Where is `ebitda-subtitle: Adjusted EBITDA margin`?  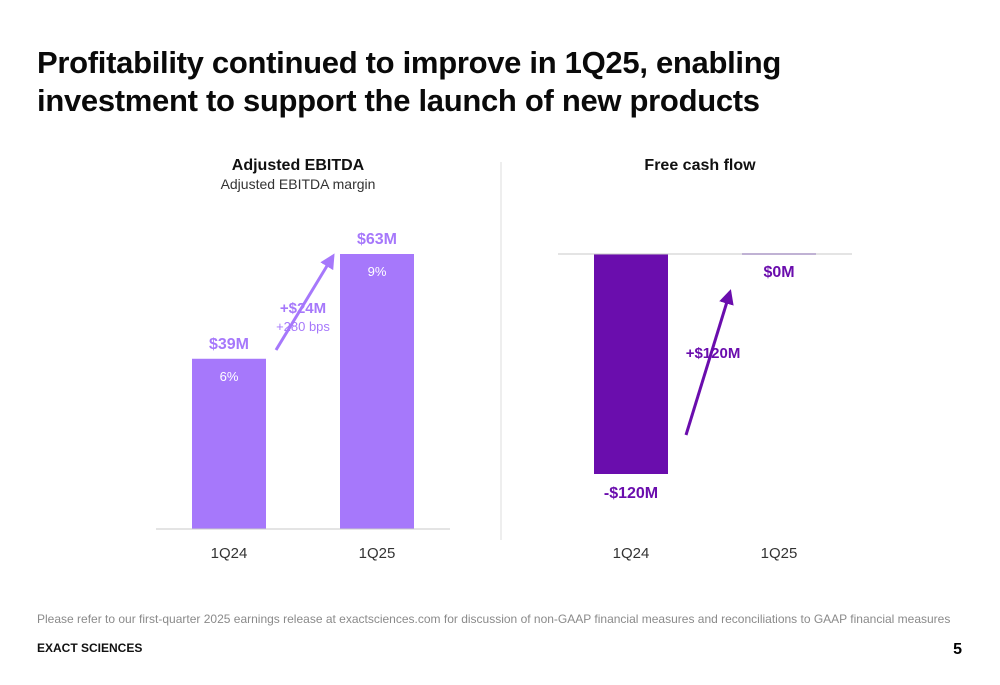 ebitda-subtitle: Adjusted EBITDA margin is located at coordinates (298, 184).